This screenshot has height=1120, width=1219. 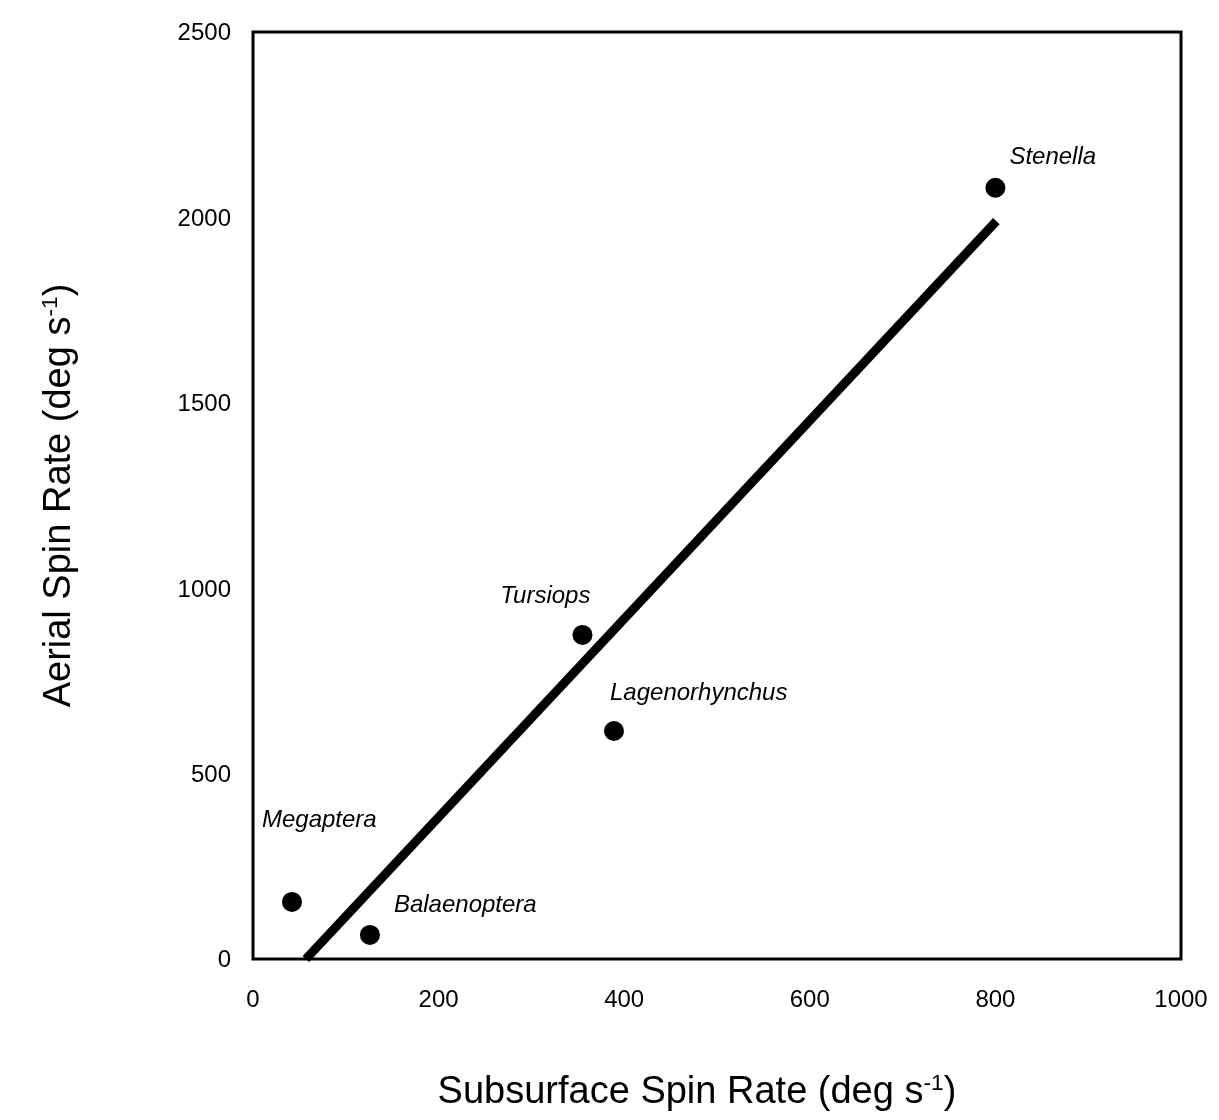 I want to click on annotation: Lagenorhynchus, so click(x=698, y=691).